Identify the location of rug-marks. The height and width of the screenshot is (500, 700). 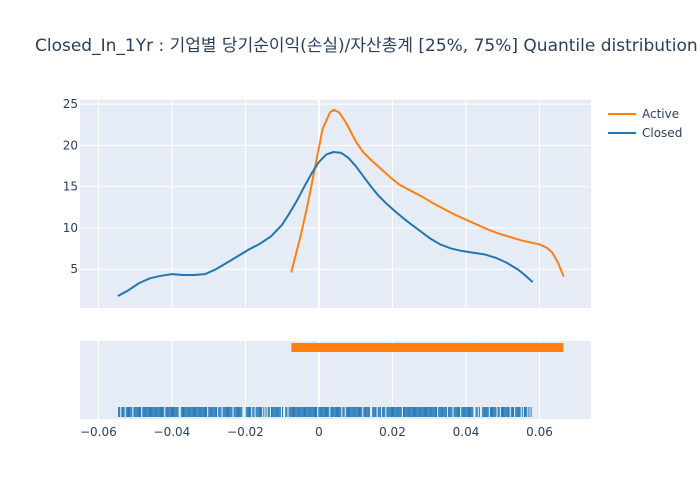
(341, 380).